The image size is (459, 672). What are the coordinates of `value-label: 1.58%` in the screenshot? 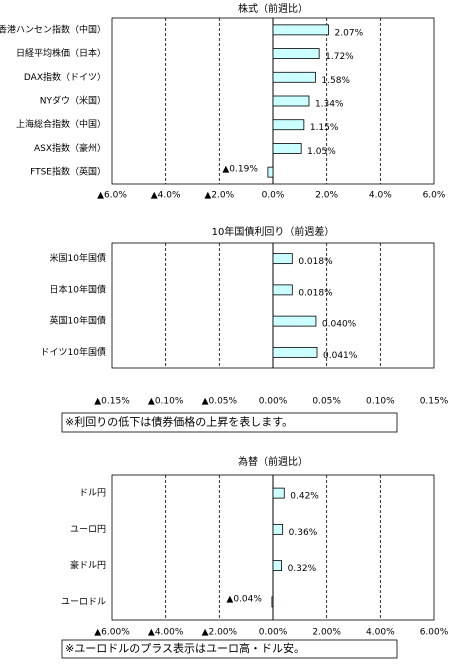 It's located at (335, 81).